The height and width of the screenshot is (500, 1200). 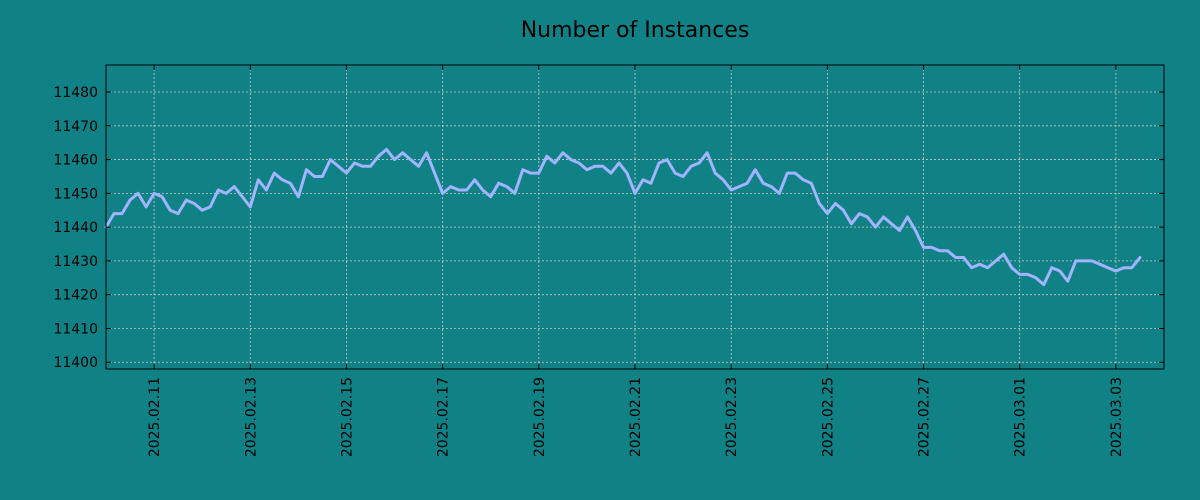 What do you see at coordinates (75, 228) in the screenshot?
I see `y-tick-label: 11440` at bounding box center [75, 228].